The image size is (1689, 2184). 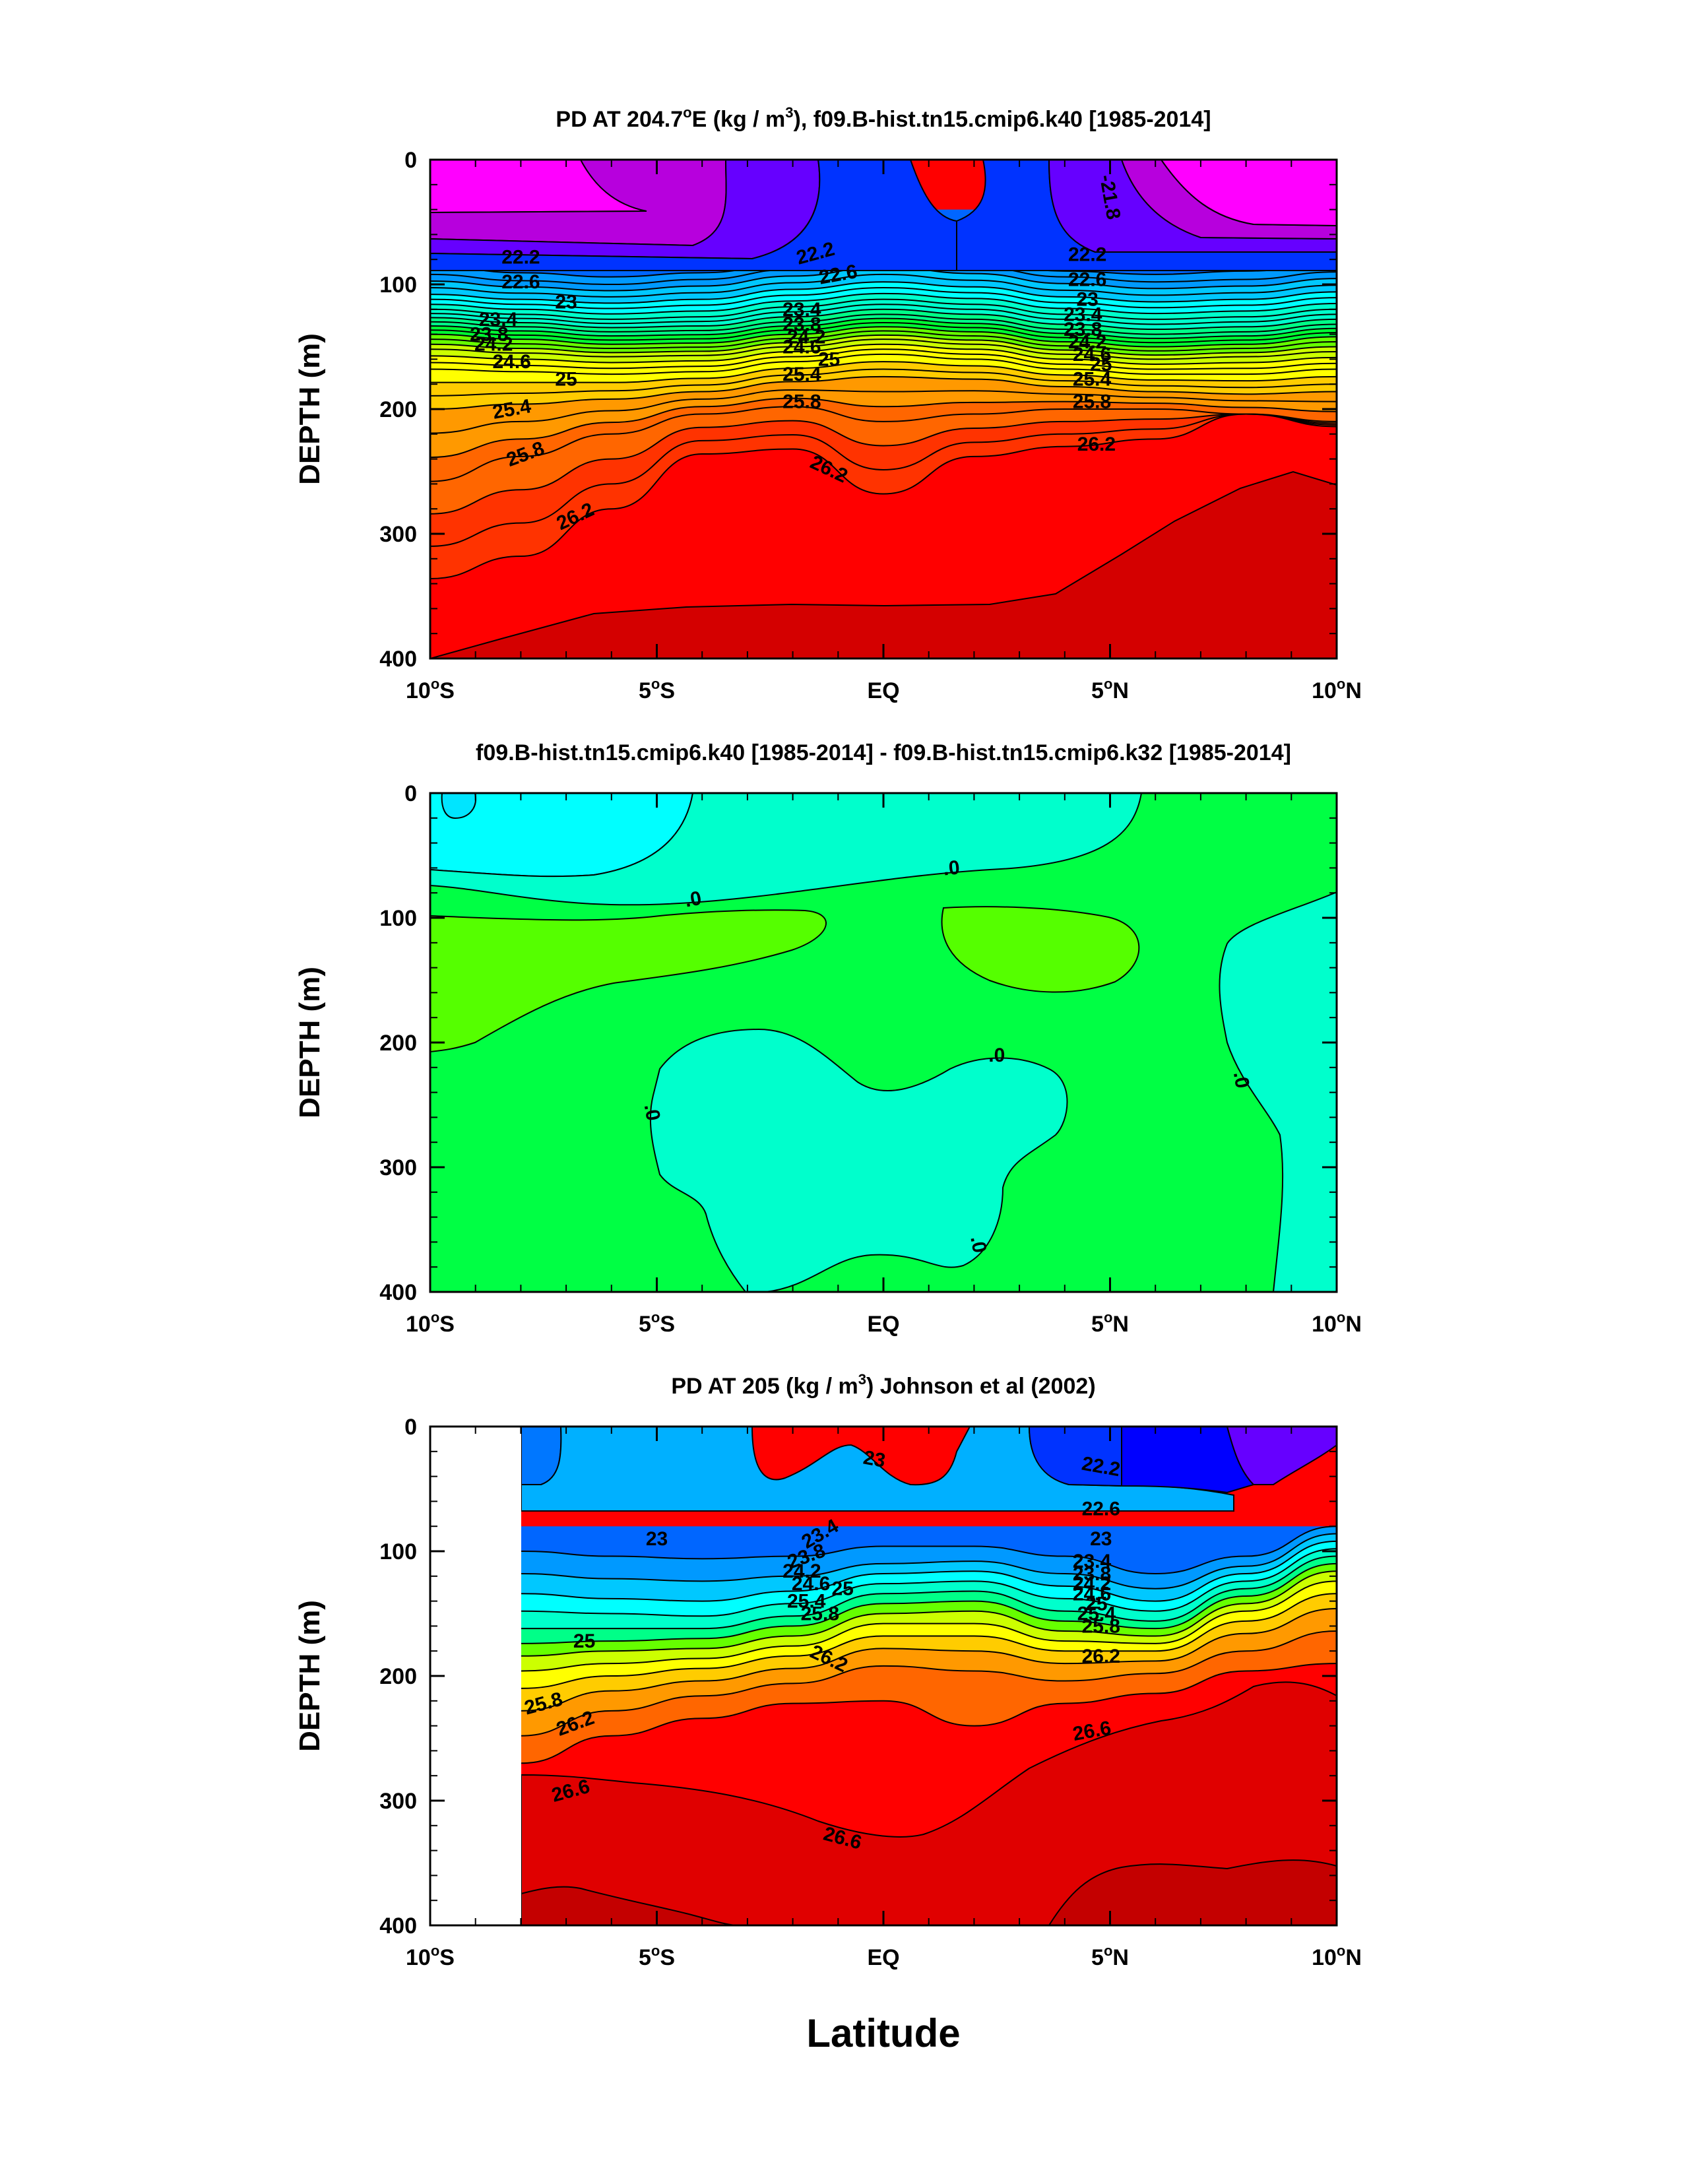 I want to click on contour-label: 26.2, so click(x=1096, y=444).